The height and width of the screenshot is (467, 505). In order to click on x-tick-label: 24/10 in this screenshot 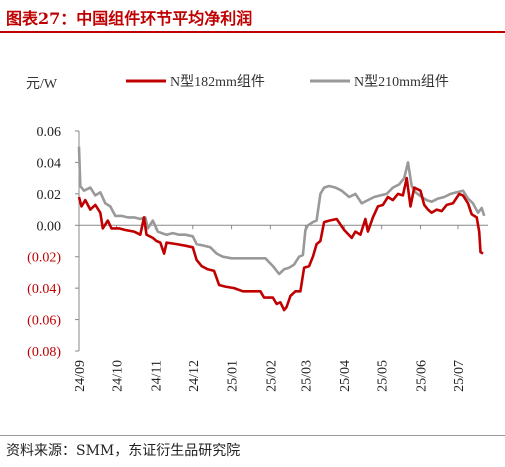, I will do `click(118, 376)`.